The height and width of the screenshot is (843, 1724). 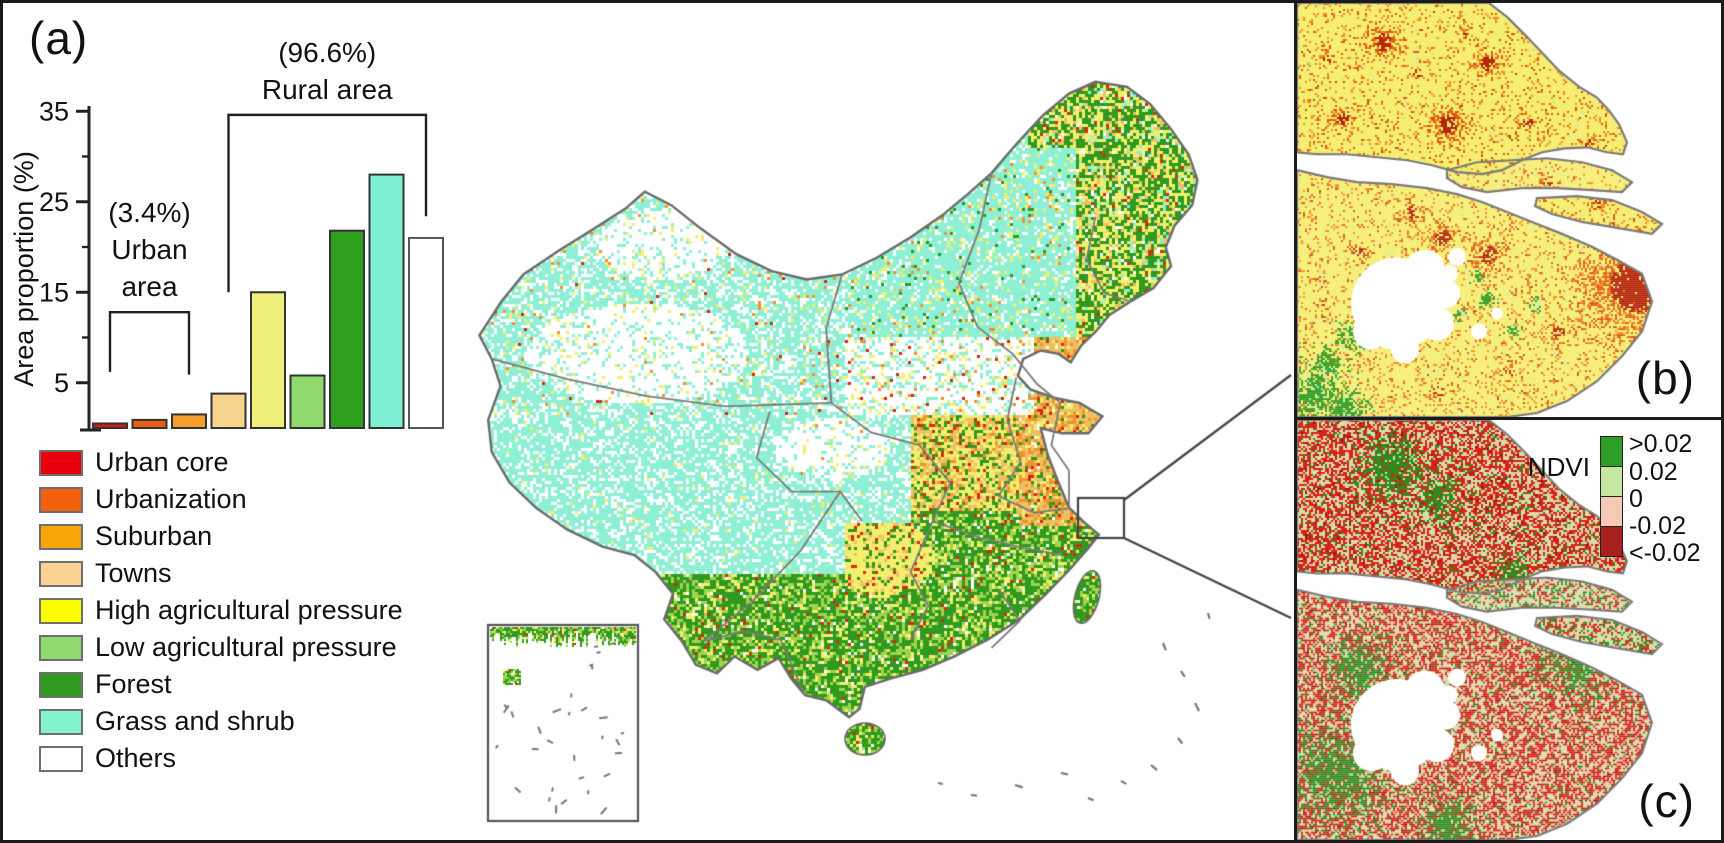 I want to click on y-tick-label: 25, so click(x=54, y=202).